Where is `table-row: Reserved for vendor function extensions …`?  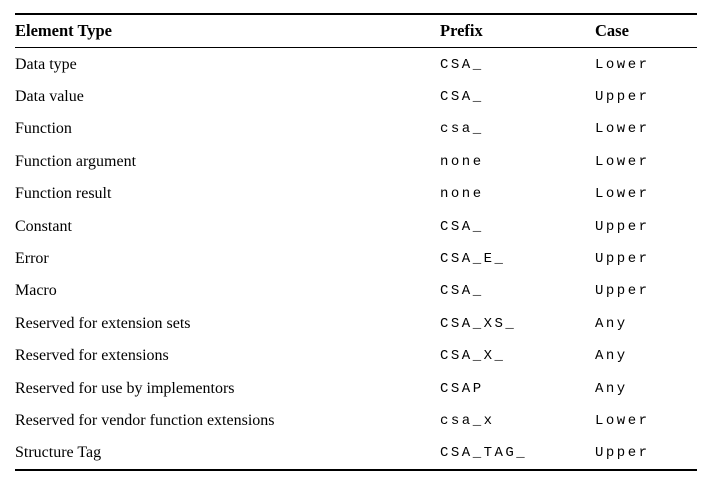
table-row: Reserved for vendor function extensions … is located at coordinates (356, 420).